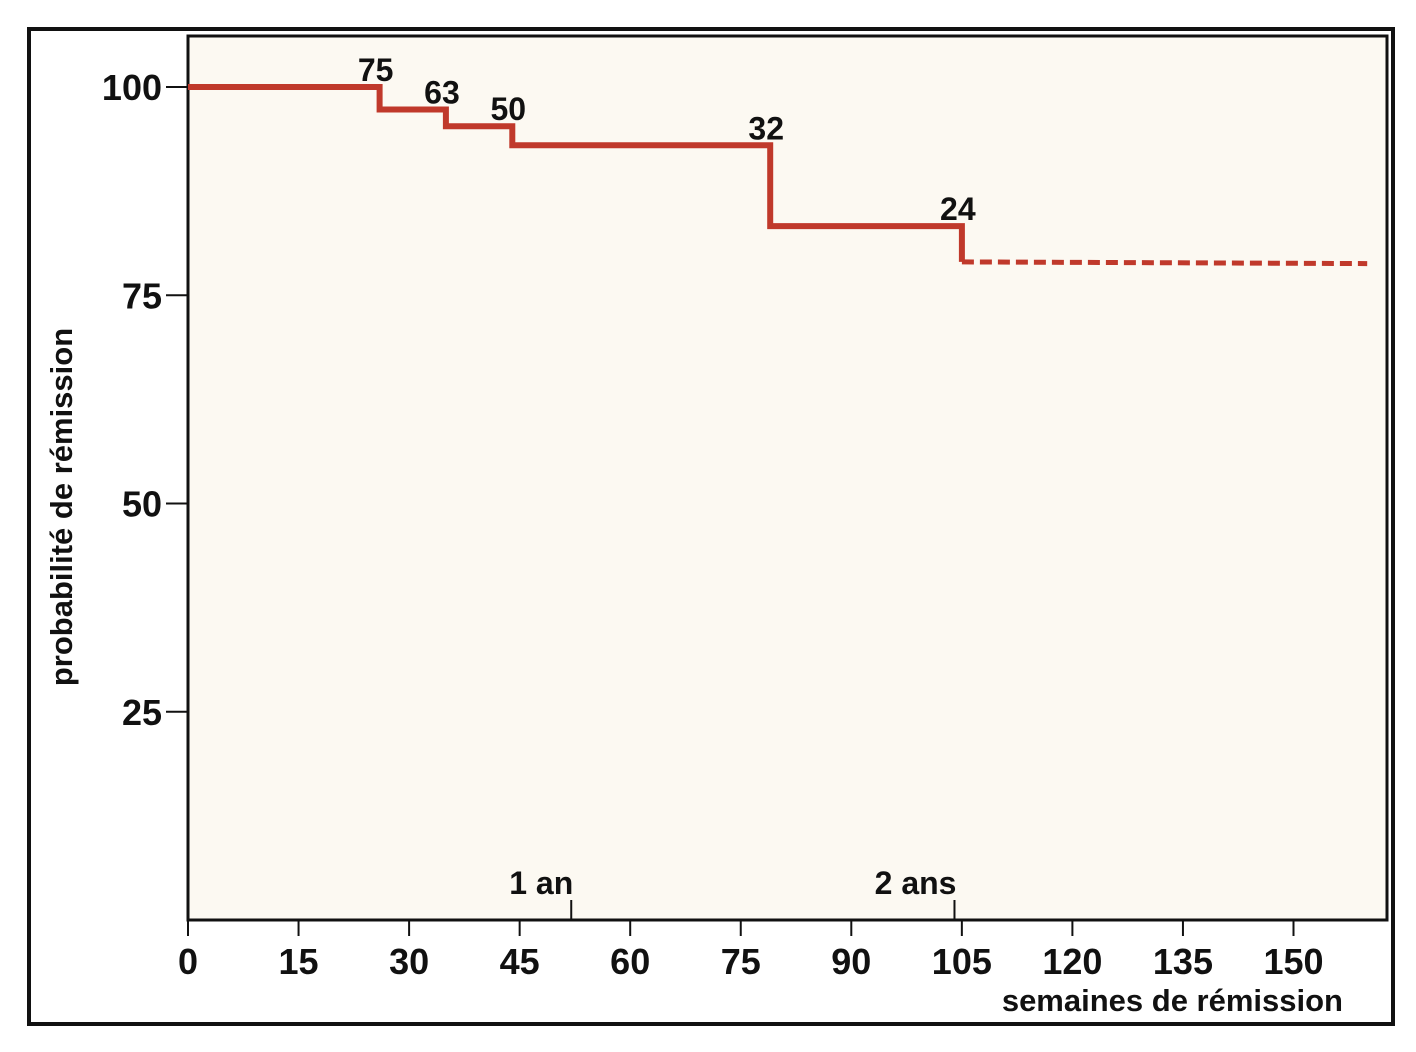 This screenshot has width=1416, height=1052. I want to click on x-tick-label: 15, so click(299, 961).